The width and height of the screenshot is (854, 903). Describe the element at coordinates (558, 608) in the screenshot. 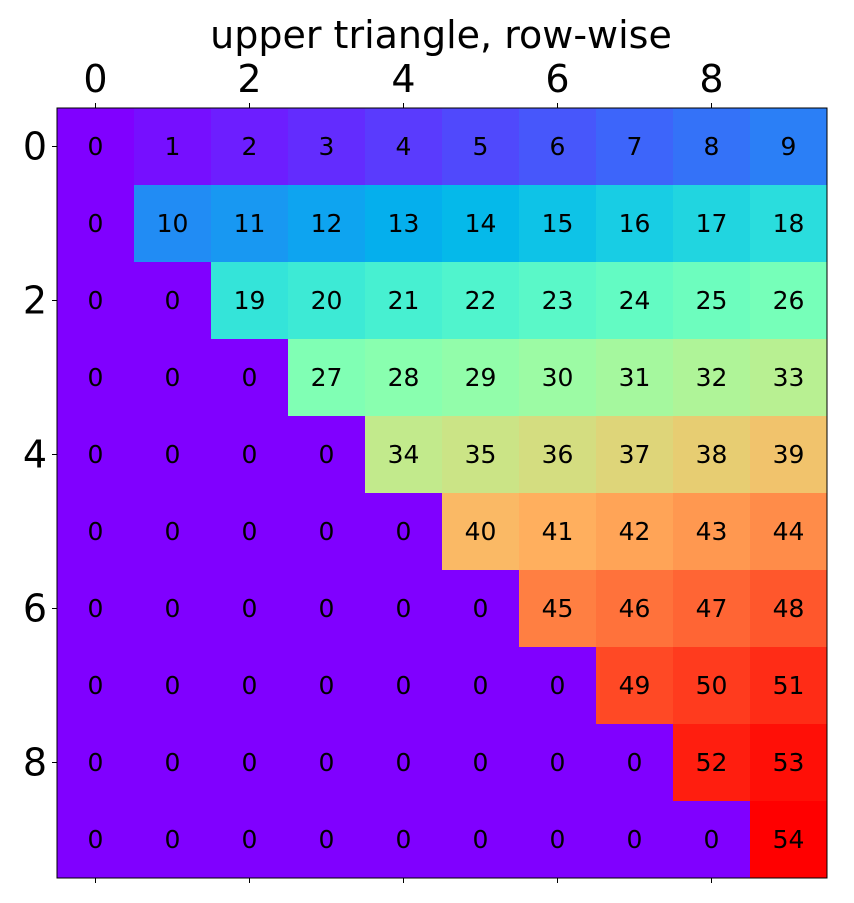

I see `cell-value-label: 45` at that location.